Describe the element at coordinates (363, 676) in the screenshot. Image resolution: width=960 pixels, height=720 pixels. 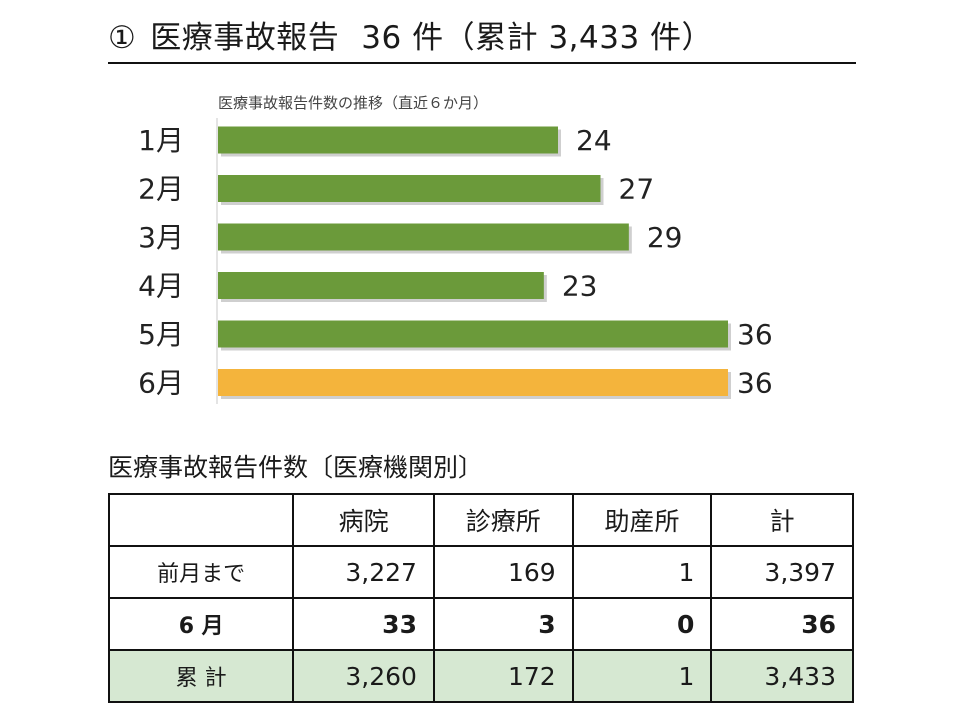
I see `cell-hospital: 3,260` at that location.